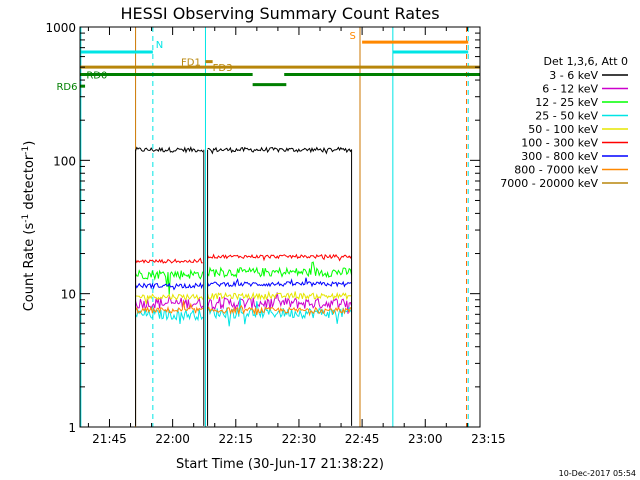  What do you see at coordinates (559, 143) in the screenshot?
I see `legend-label-6: 100 - 300 keV` at bounding box center [559, 143].